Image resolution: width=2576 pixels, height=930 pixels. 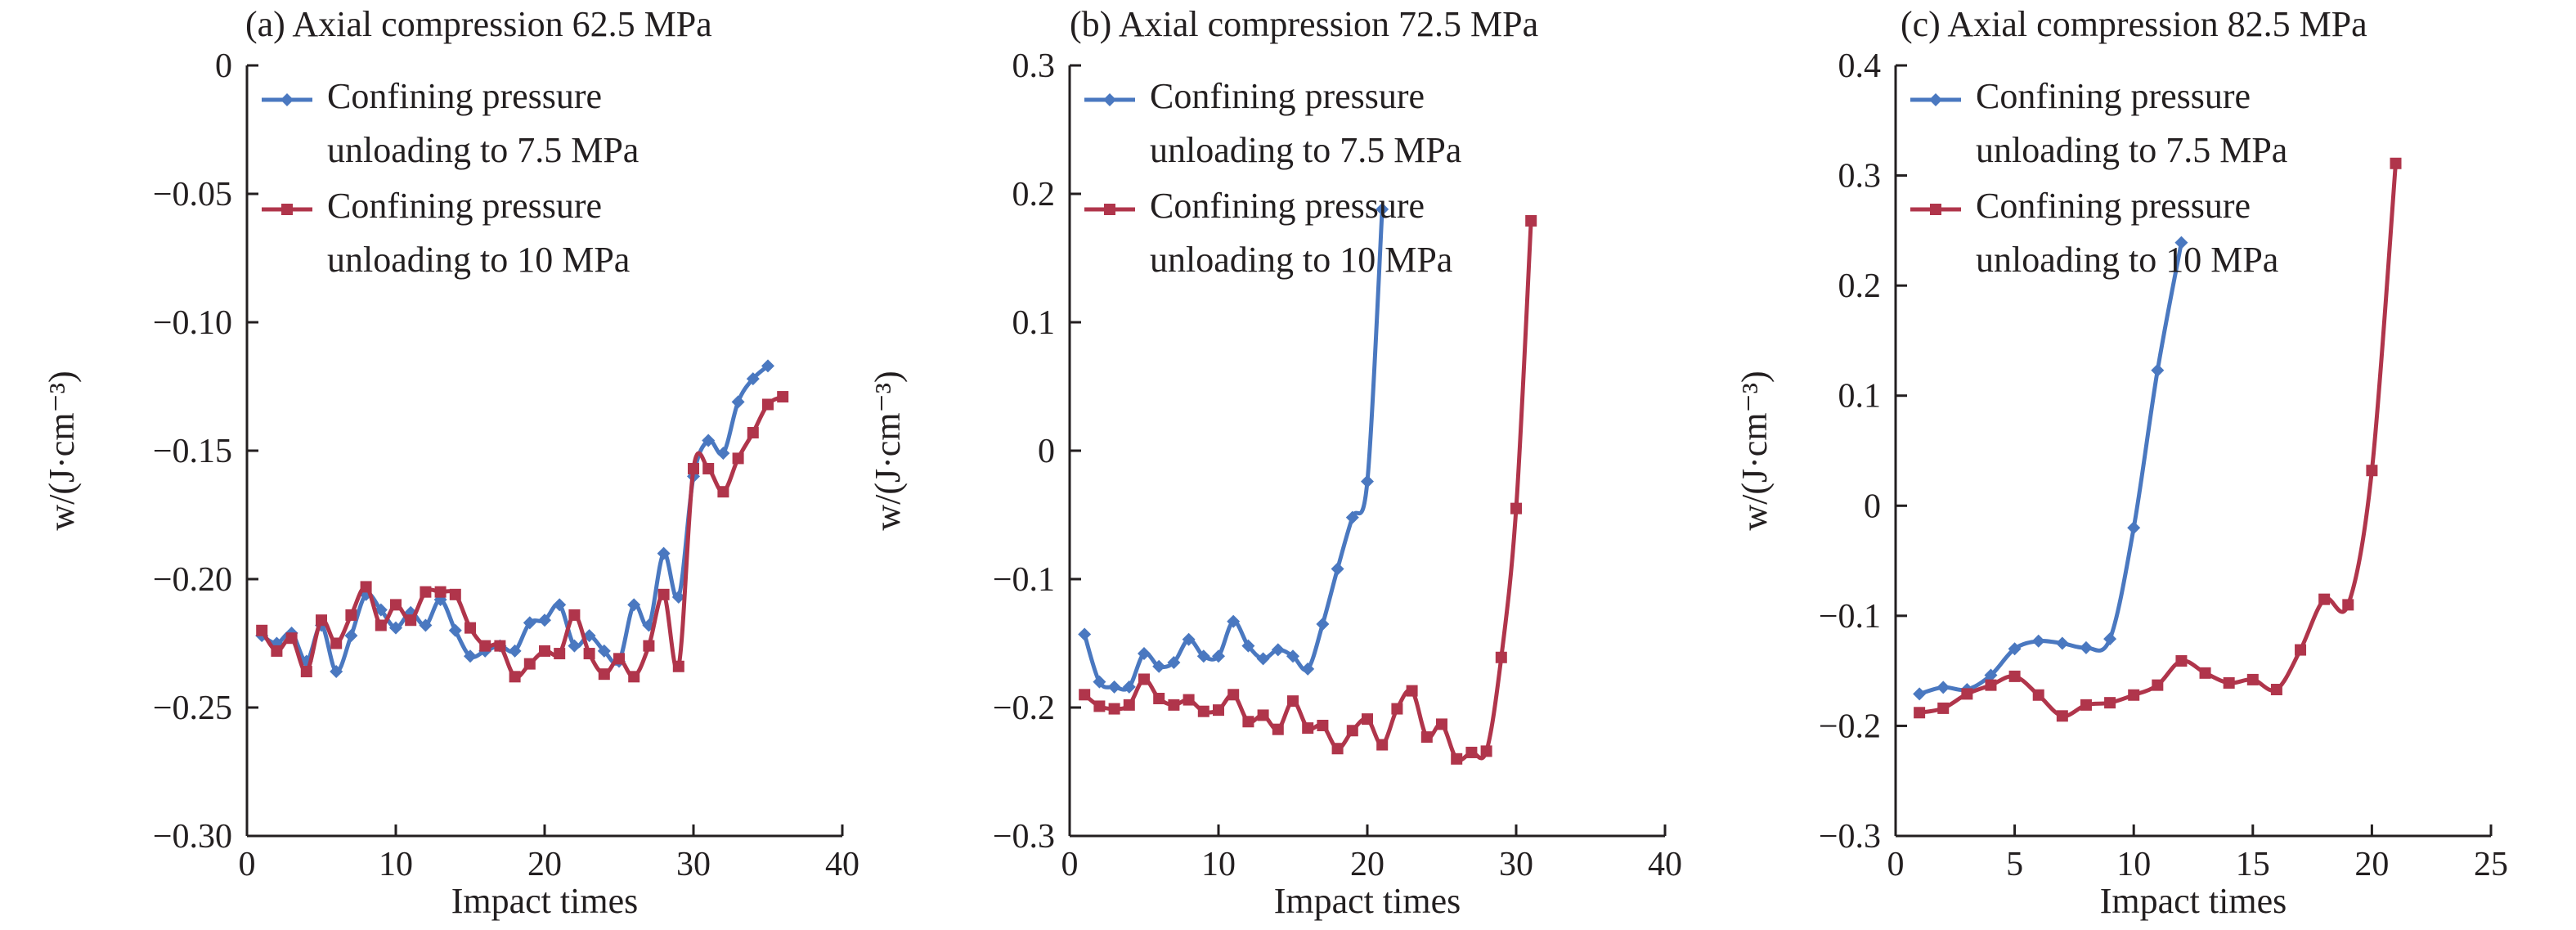 What do you see at coordinates (1305, 150) in the screenshot?
I see `legend-label-series-1-line-2: unloading to 7.5 MPa` at bounding box center [1305, 150].